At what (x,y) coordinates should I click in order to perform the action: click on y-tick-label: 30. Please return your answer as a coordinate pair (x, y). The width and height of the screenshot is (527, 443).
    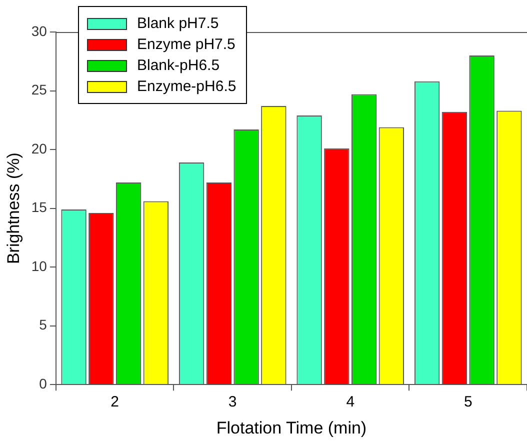
    Looking at the image, I should click on (39, 30).